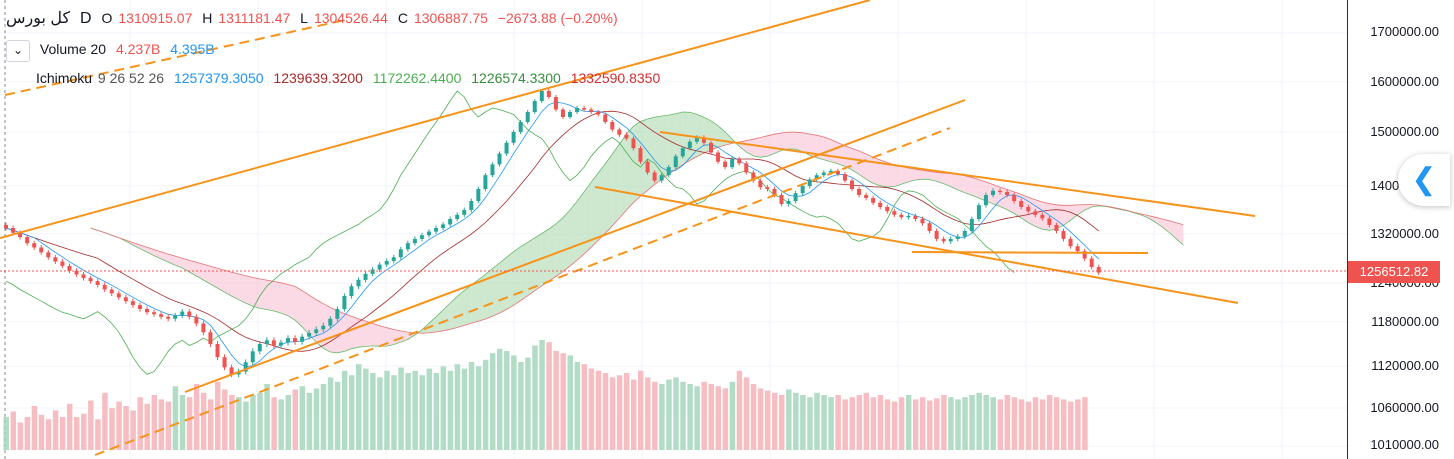 This screenshot has height=459, width=1454. I want to click on ichimoku-label: Ichimoku, so click(64, 78).